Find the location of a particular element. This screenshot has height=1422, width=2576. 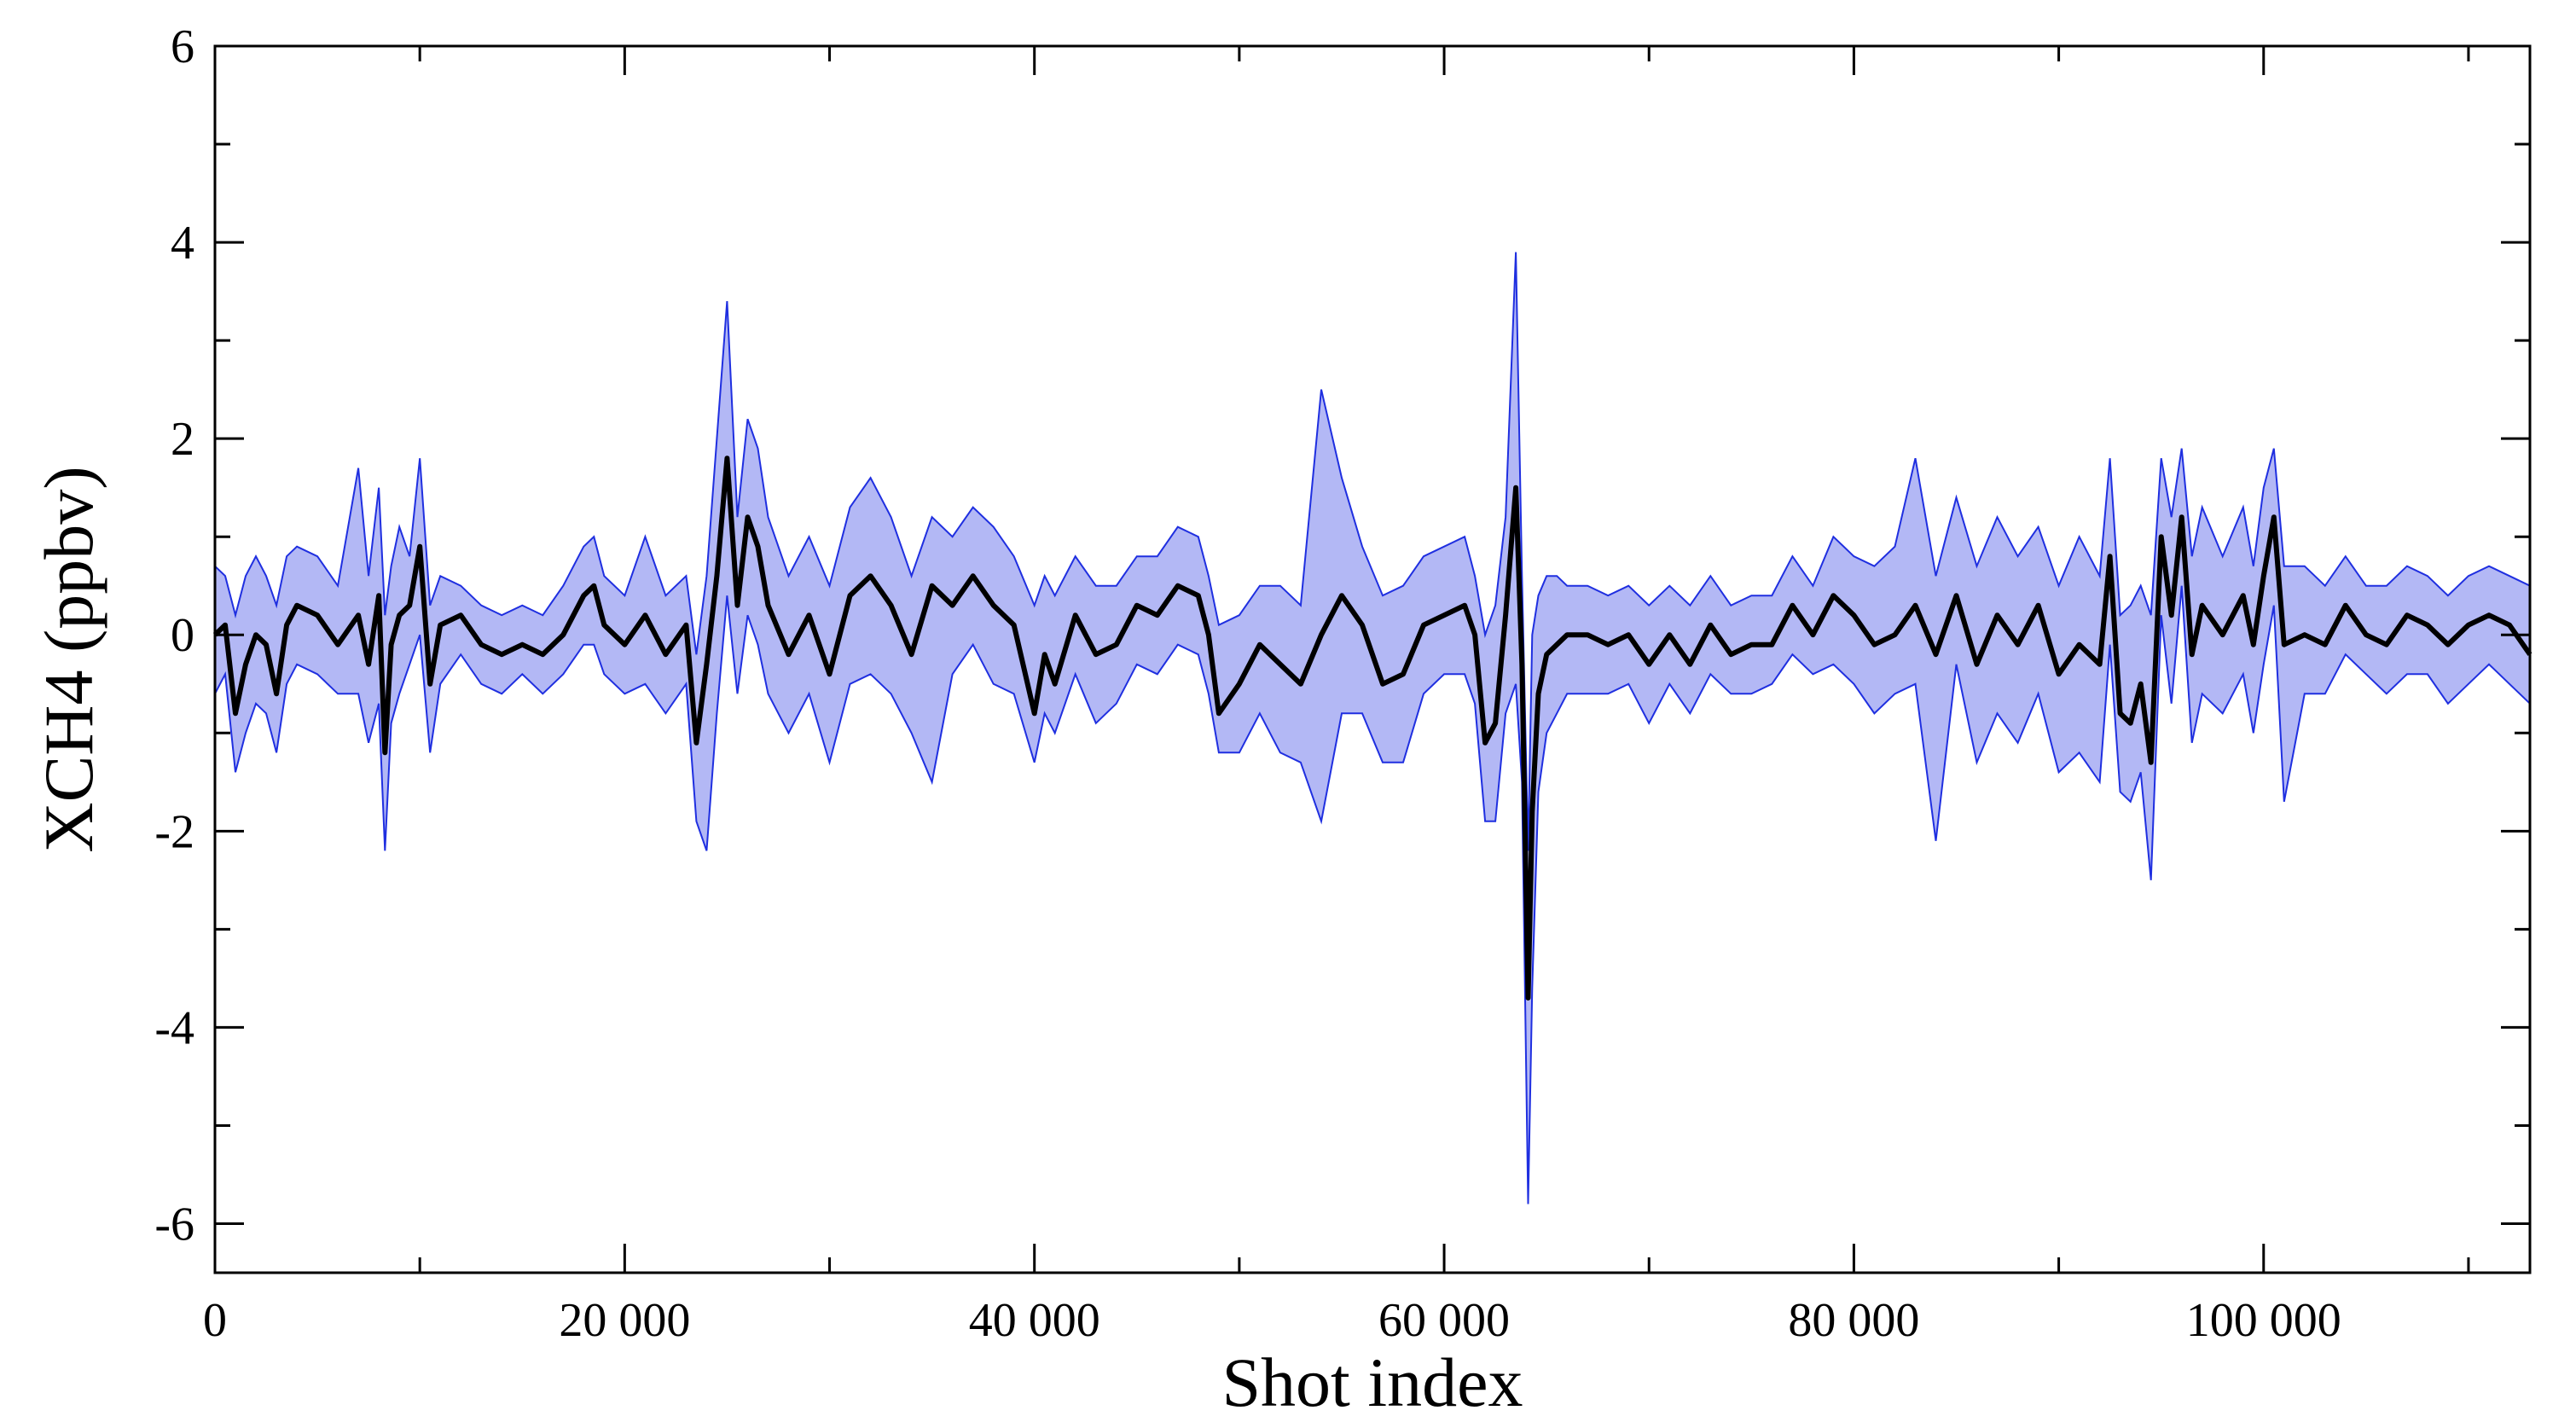

y-tick-label: -4 is located at coordinates (174, 1027).